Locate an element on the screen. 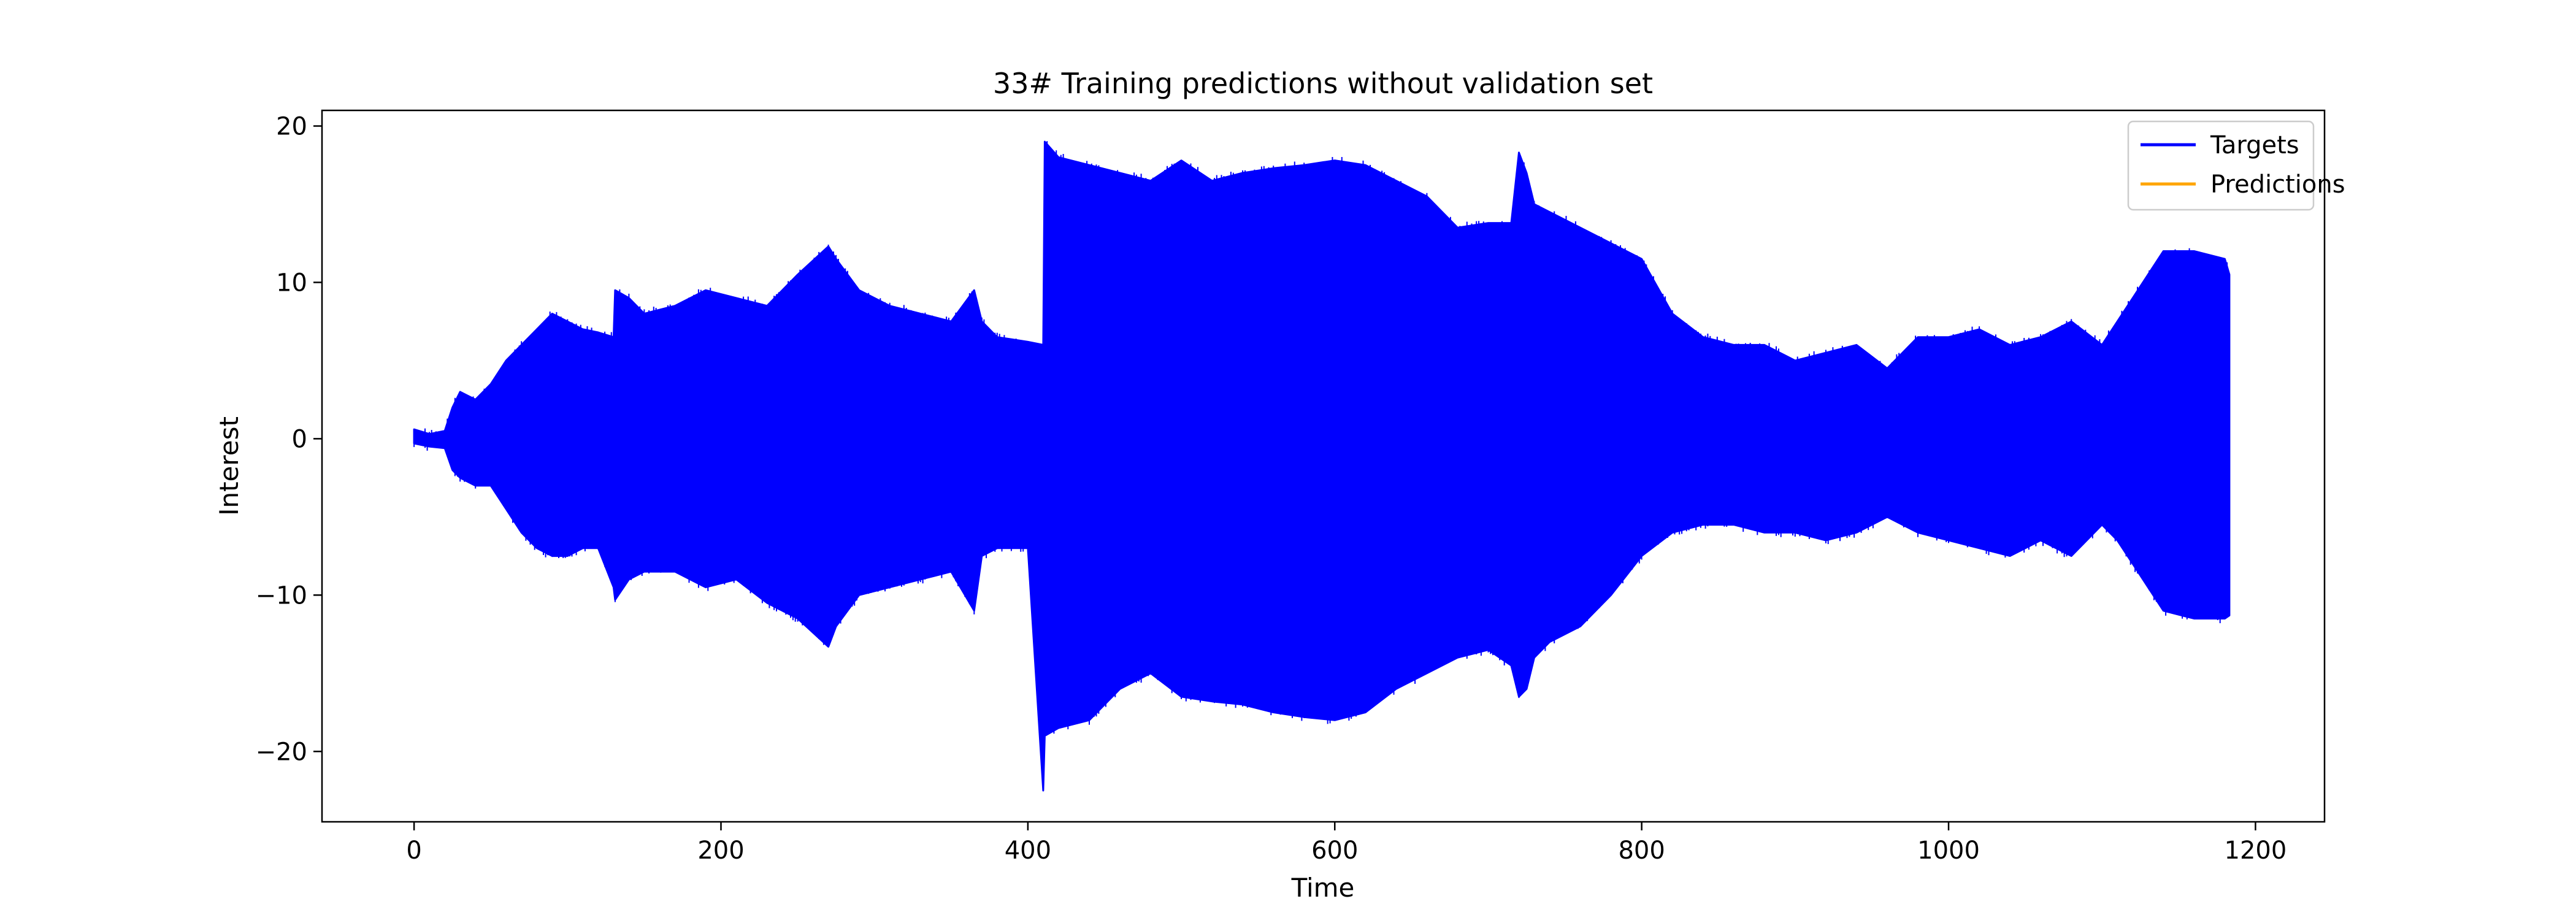 The image size is (2576, 923). x-tick-label: 400 is located at coordinates (1028, 851).